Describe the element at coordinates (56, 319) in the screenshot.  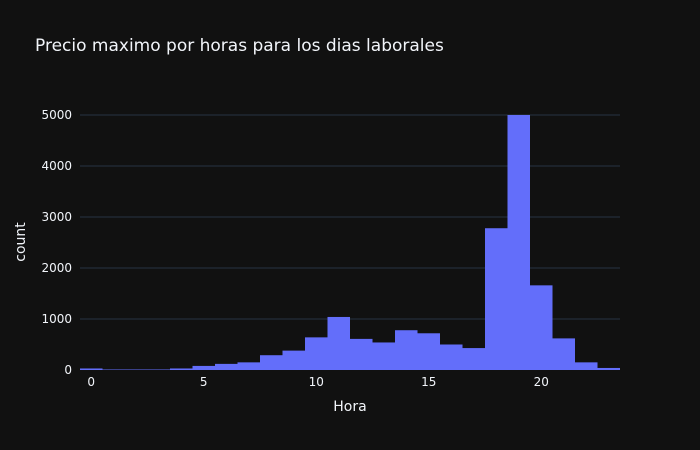
I see `y-tick-label: 1000` at that location.